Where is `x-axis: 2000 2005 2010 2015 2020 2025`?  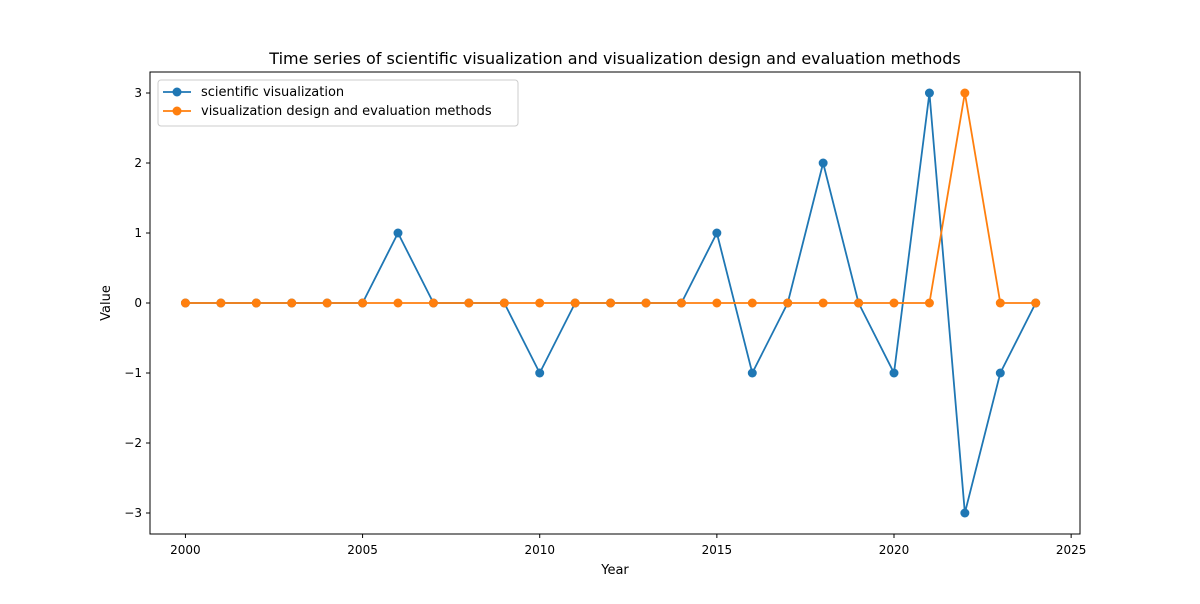 x-axis: 2000 2005 2010 2015 2020 2025 is located at coordinates (628, 545).